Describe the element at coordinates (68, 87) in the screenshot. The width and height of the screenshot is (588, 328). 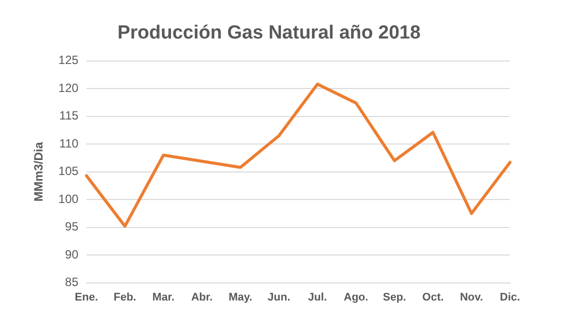
I see `y-tick-label: 120` at that location.